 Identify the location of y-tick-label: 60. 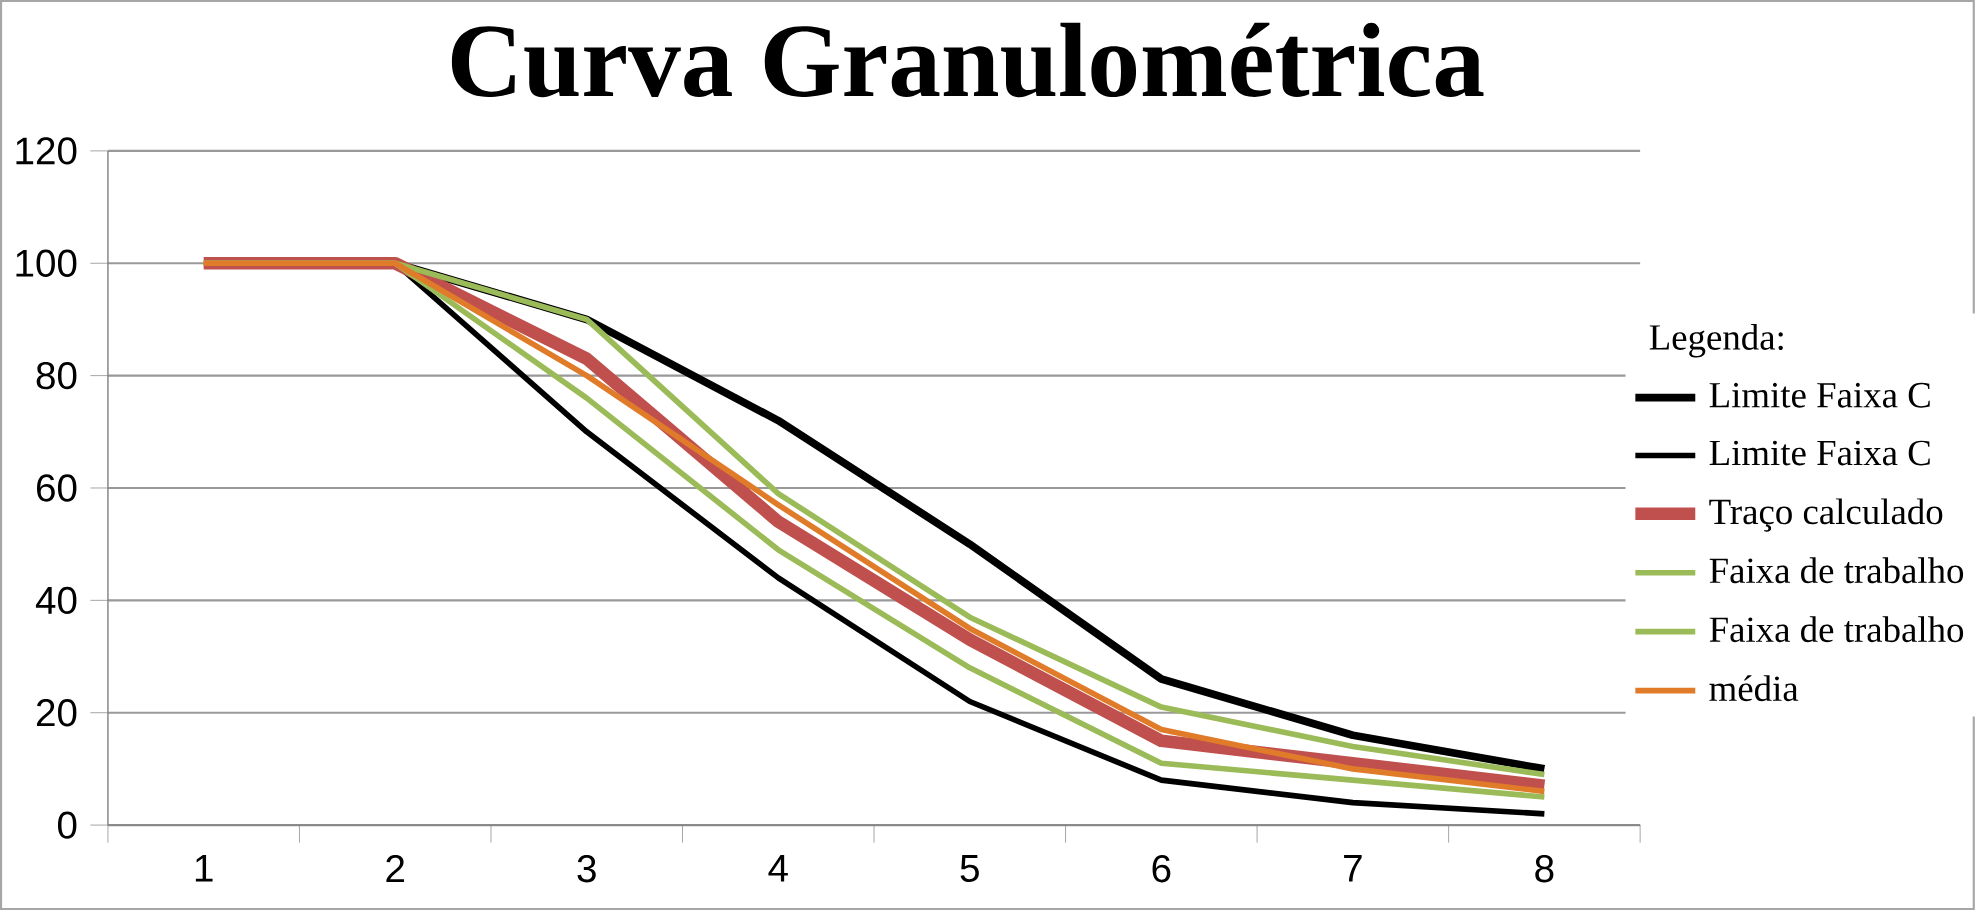
(57, 488).